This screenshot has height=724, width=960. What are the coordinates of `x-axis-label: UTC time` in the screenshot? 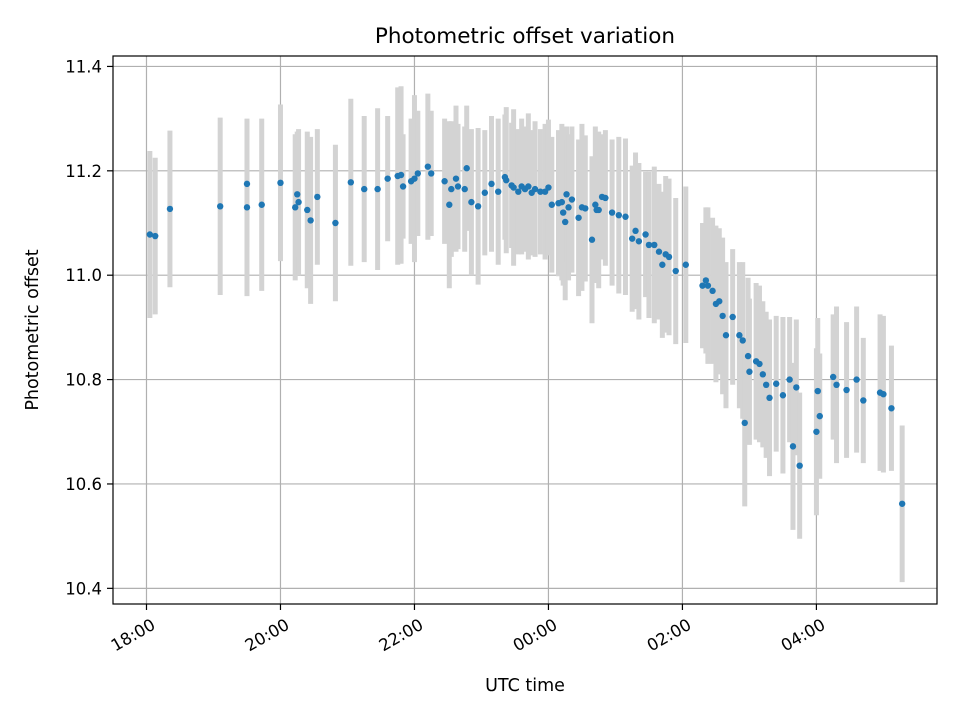 It's located at (525, 686).